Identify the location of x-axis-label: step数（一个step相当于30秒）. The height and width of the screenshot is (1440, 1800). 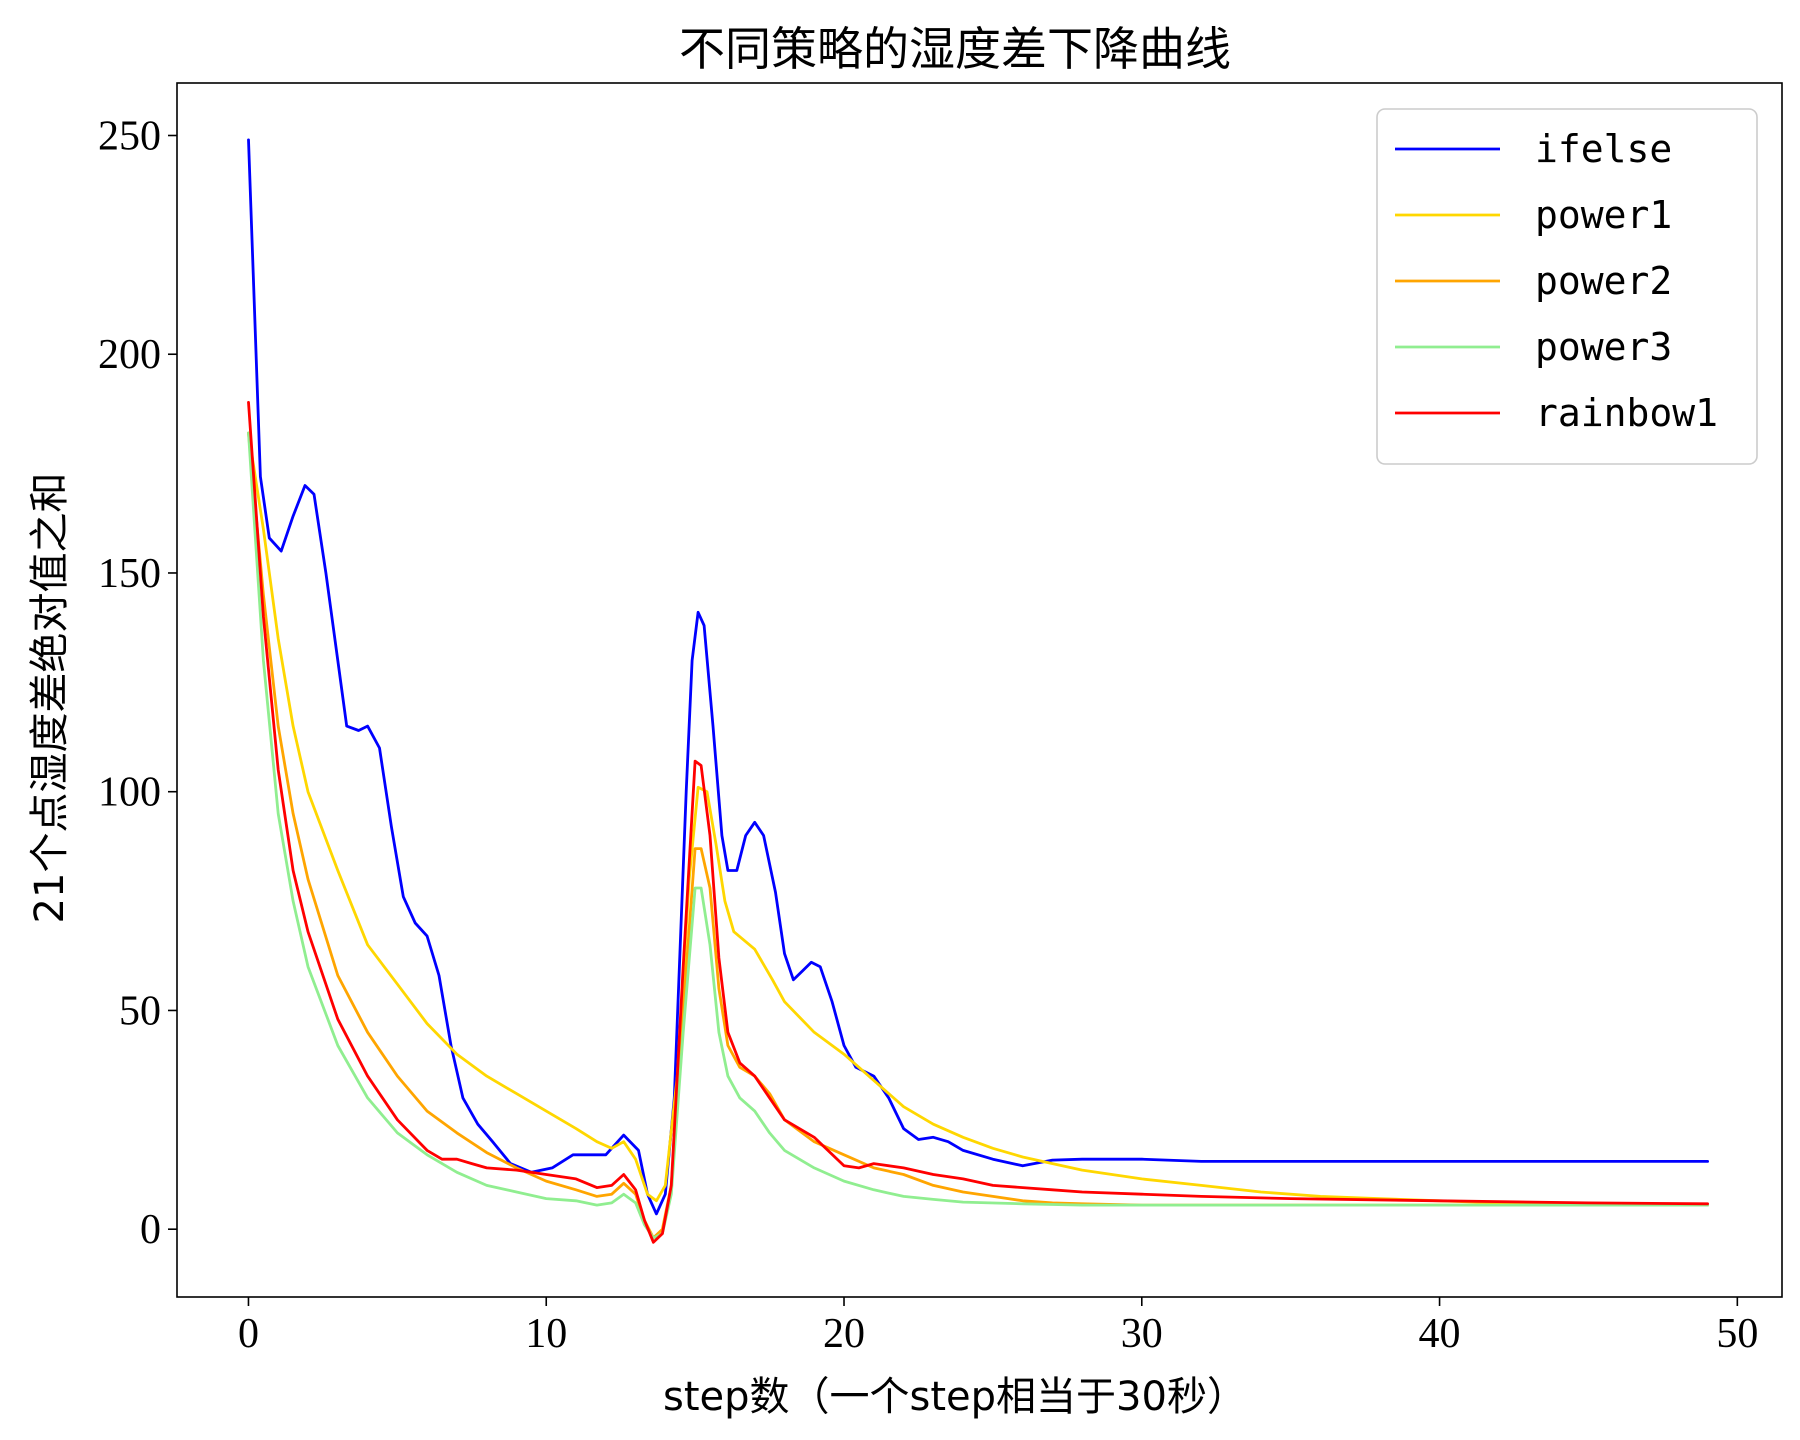
(955, 1397).